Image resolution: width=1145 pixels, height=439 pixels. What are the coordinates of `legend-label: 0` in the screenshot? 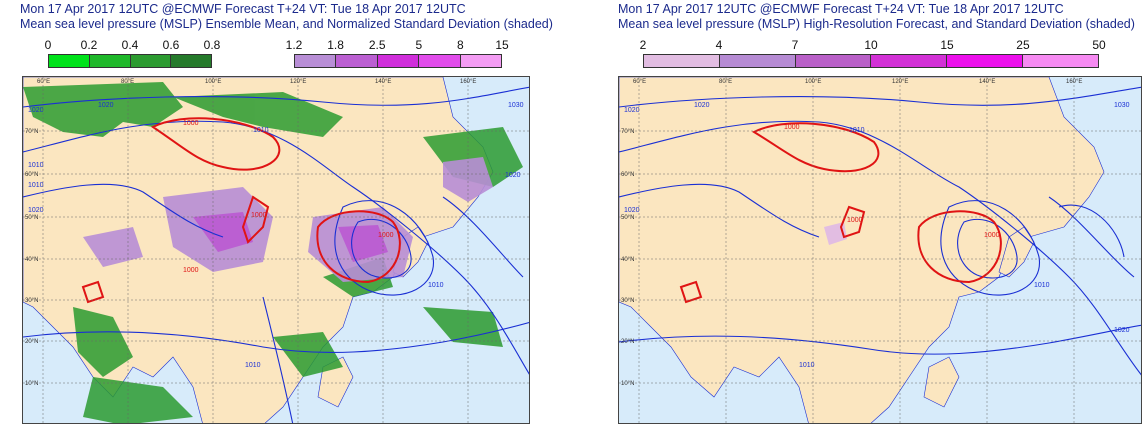 It's located at (48, 45).